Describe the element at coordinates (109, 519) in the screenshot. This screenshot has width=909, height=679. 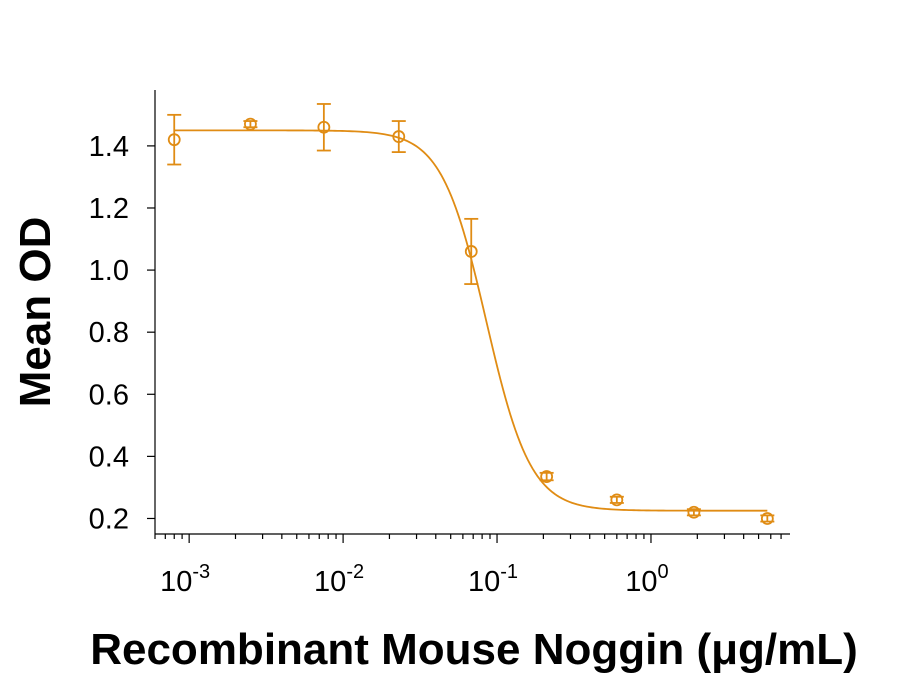
I see `y-tick-label: 0.2` at that location.